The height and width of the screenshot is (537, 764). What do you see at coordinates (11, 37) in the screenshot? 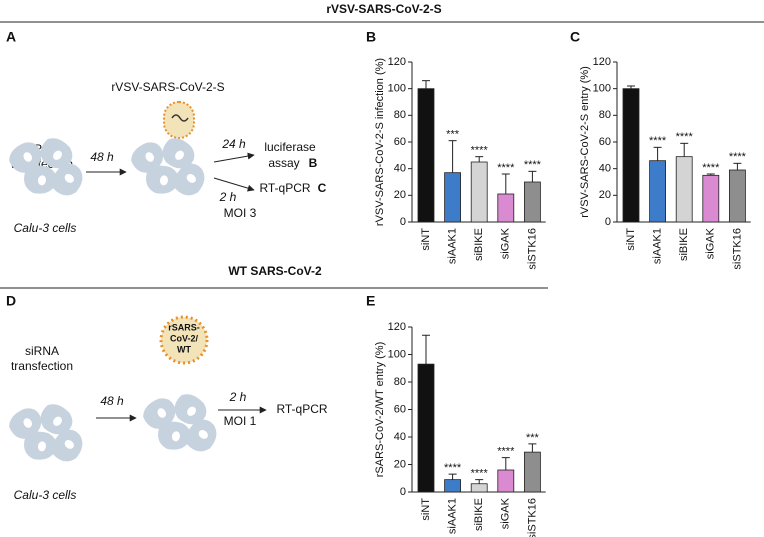
I see `panel-label: A` at bounding box center [11, 37].